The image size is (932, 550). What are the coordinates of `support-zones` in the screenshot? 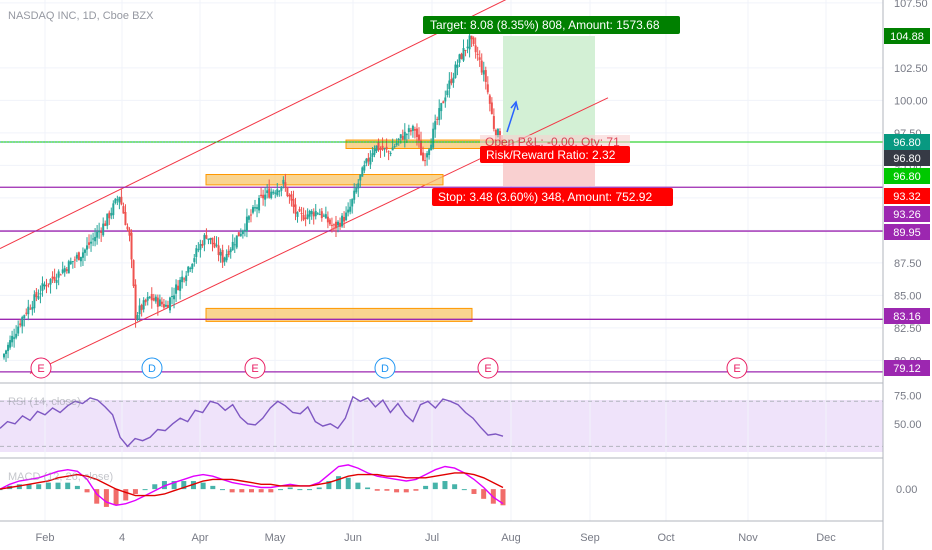 It's located at (355, 230).